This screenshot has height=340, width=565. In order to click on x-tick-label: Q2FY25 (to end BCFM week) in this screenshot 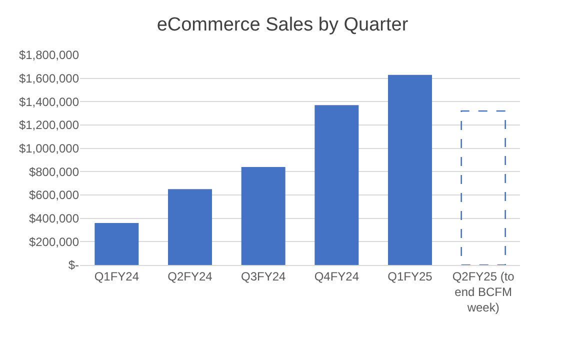, I will do `click(483, 292)`.